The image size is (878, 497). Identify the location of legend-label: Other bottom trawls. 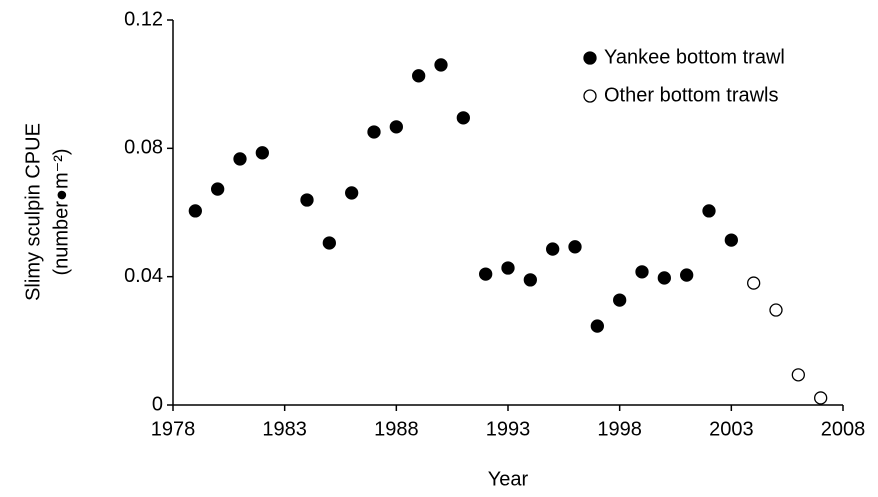
(691, 95).